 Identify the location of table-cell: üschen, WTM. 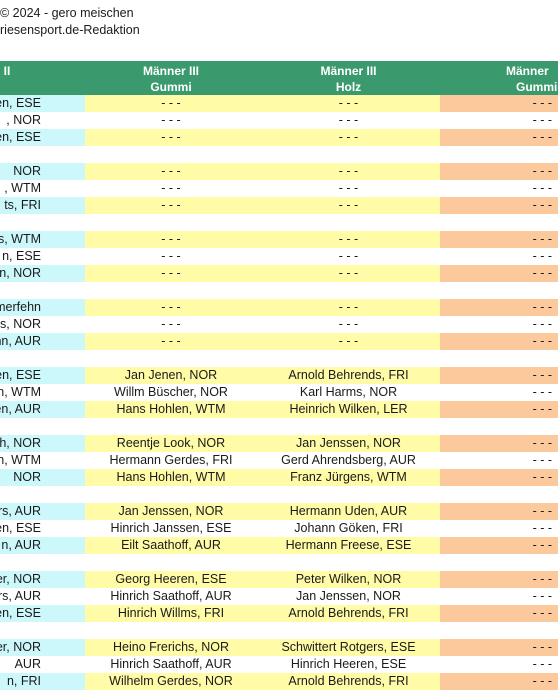
(42, 392).